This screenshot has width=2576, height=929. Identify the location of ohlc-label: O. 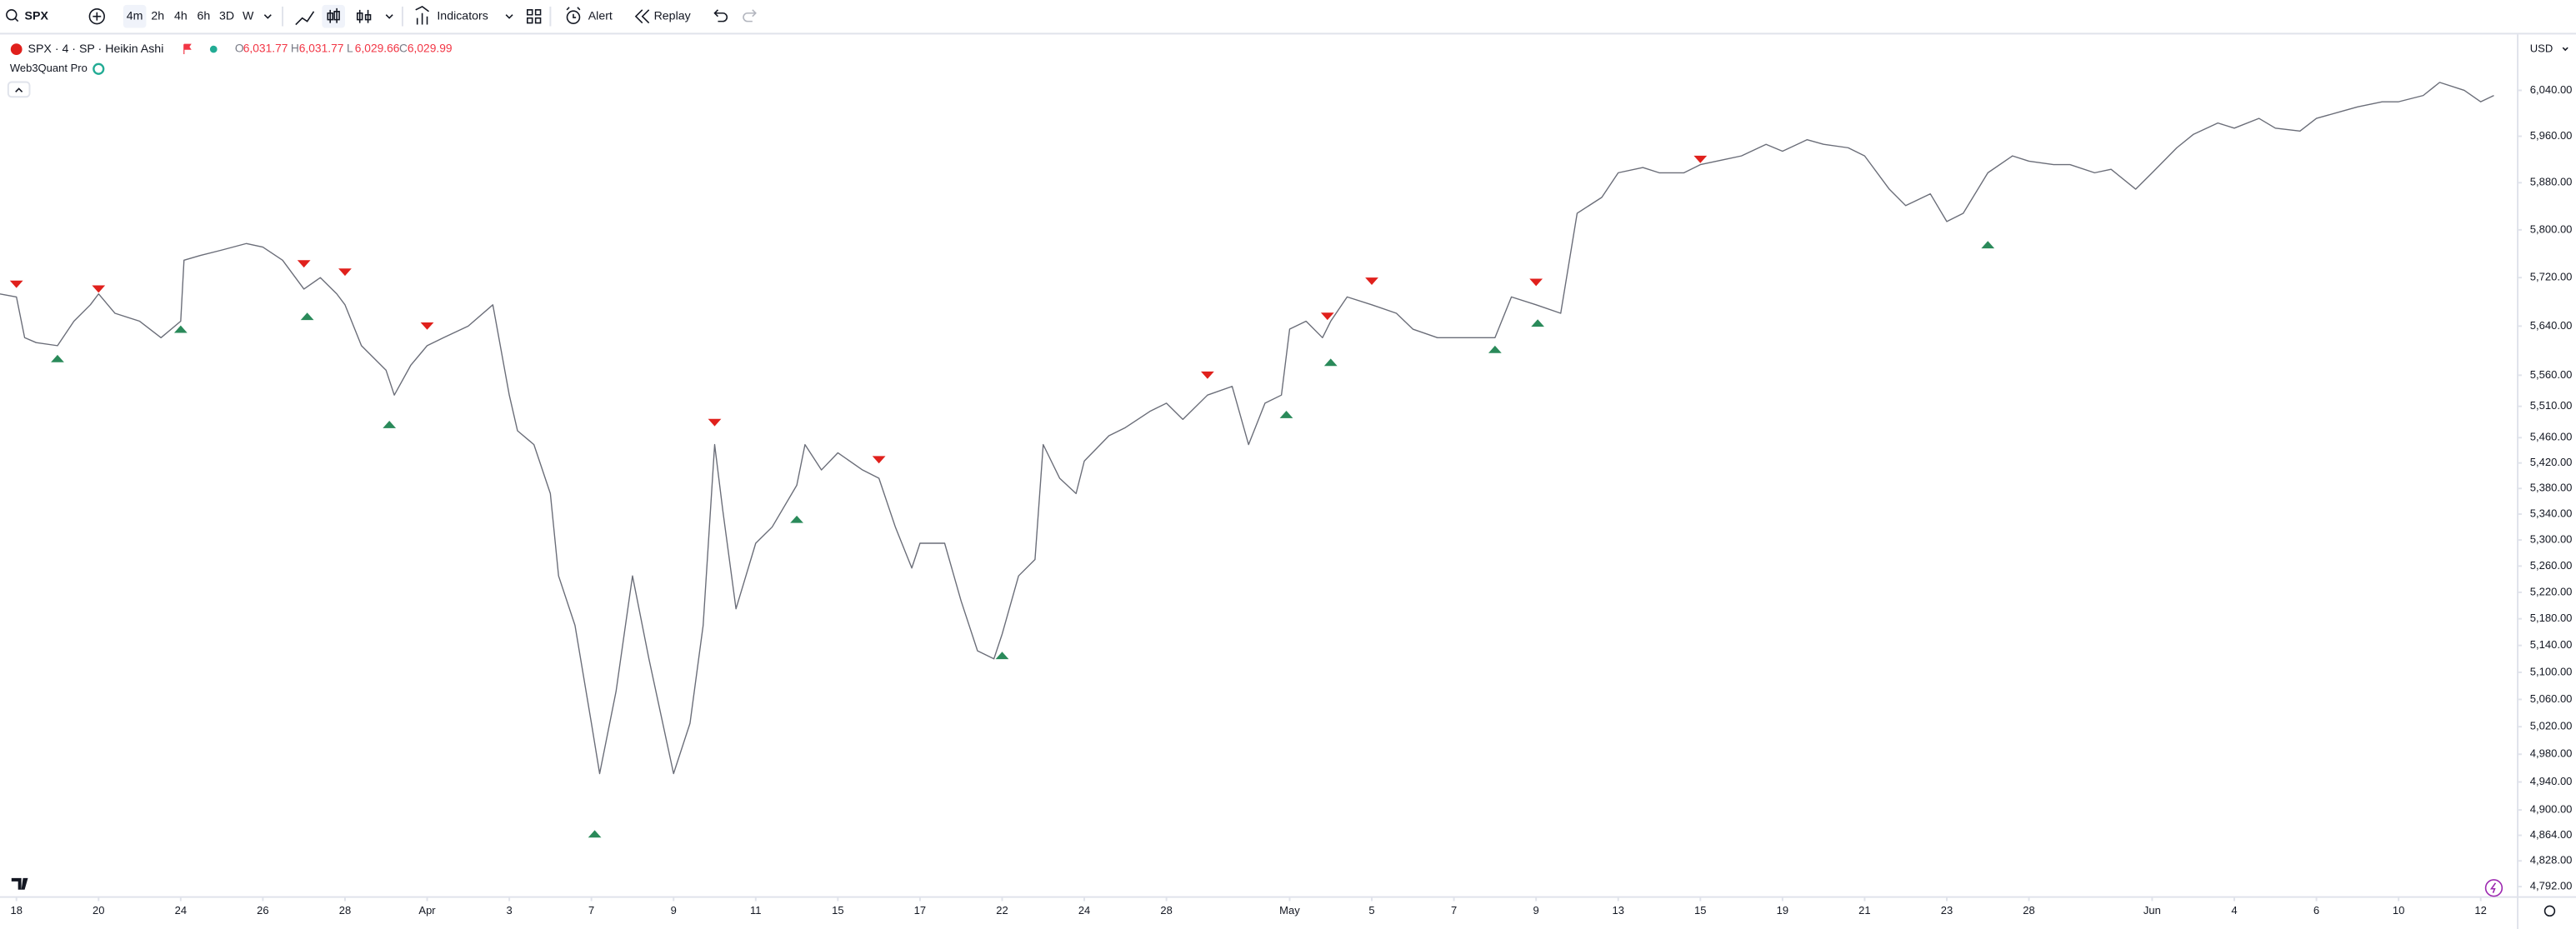
(239, 48).